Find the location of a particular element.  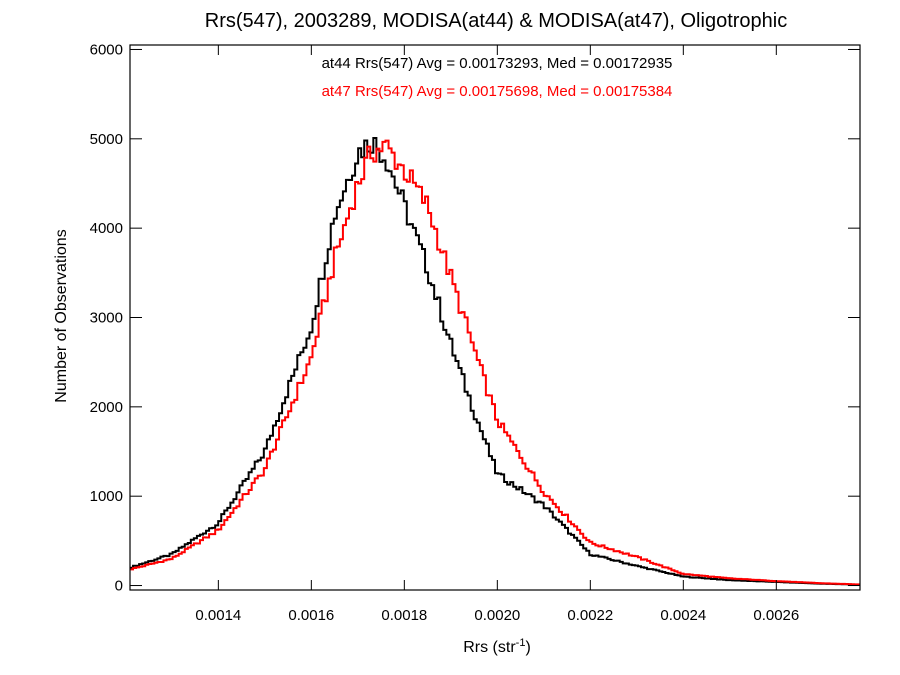

x-tick-label: 0.0020 is located at coordinates (497, 615).